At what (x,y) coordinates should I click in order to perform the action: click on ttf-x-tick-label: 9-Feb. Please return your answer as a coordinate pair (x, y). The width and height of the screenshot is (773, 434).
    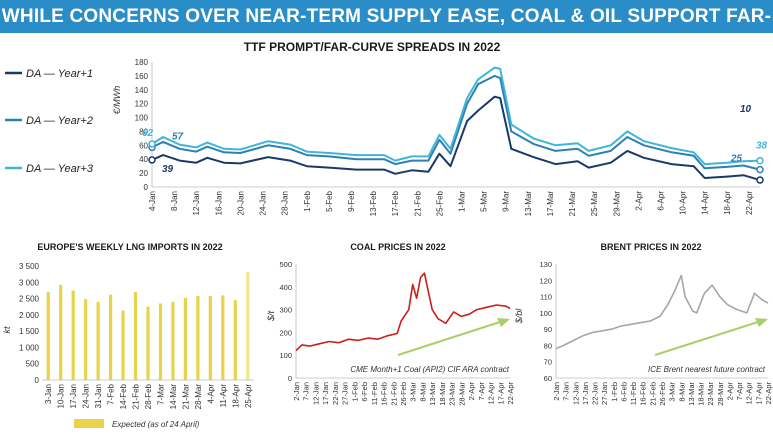
    Looking at the image, I should click on (351, 200).